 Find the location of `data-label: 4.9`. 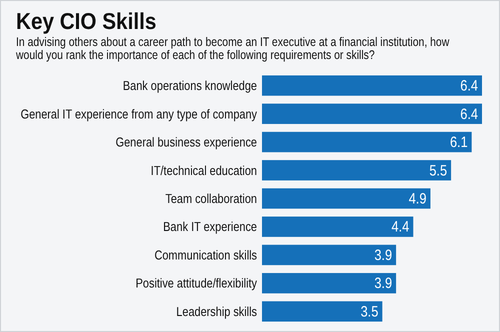

data-label: 4.9 is located at coordinates (417, 198).